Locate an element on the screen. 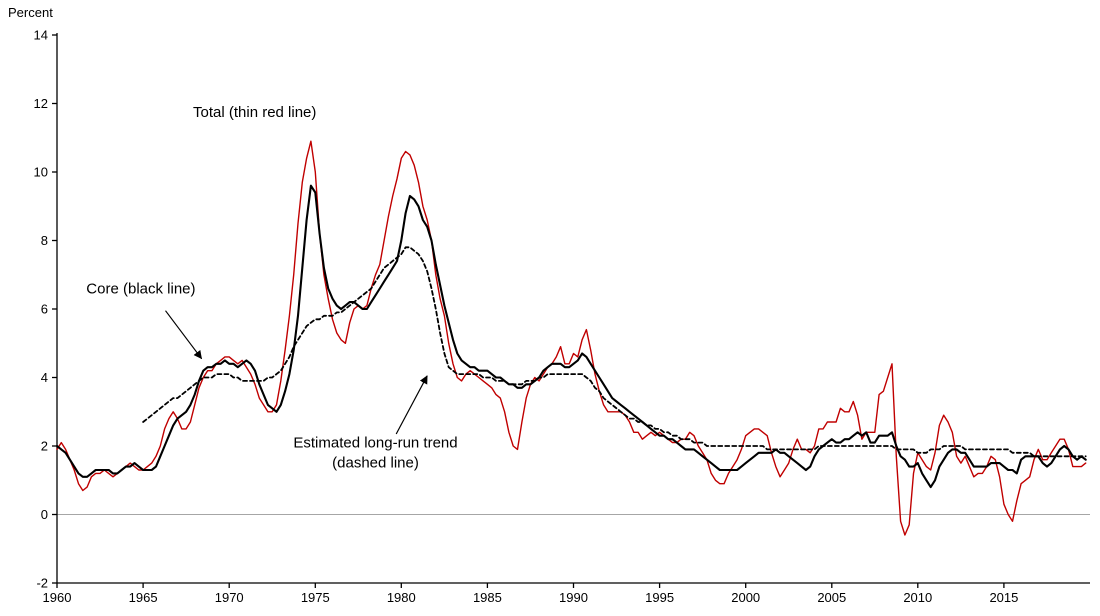  x-tick-label: 1985 is located at coordinates (487, 597).